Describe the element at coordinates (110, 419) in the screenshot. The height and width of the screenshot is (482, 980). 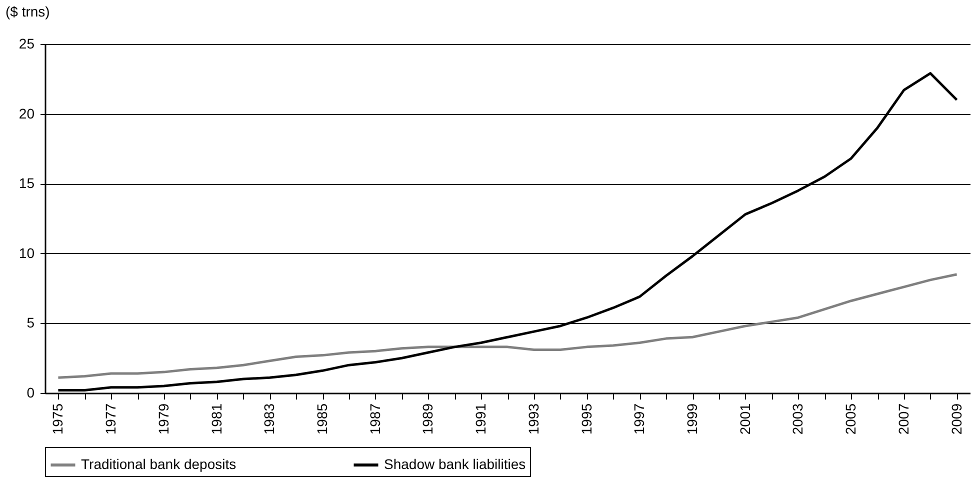
I see `x-tick-label: 1977` at that location.